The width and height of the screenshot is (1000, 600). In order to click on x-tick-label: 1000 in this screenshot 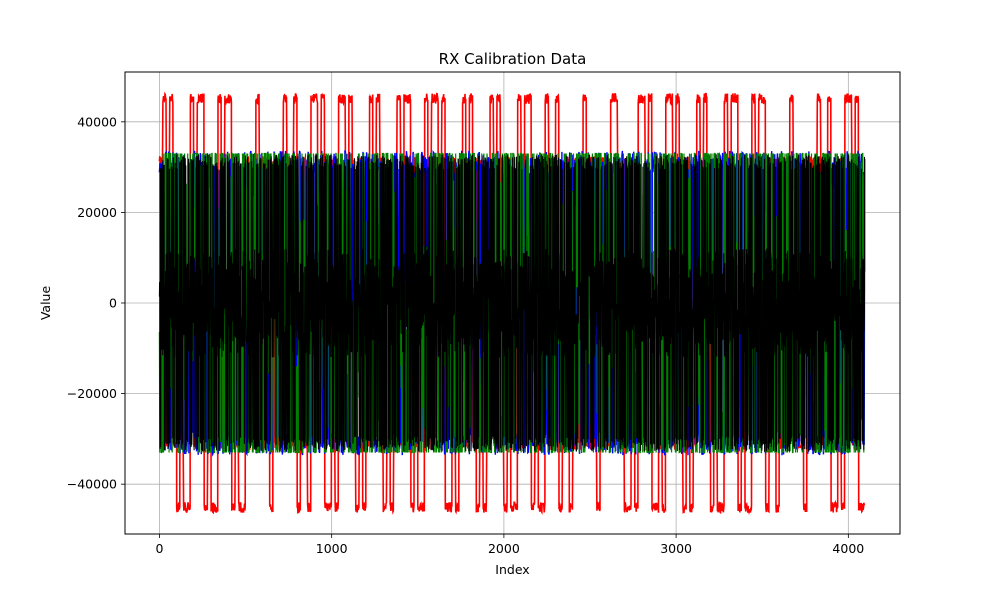, I will do `click(332, 548)`.